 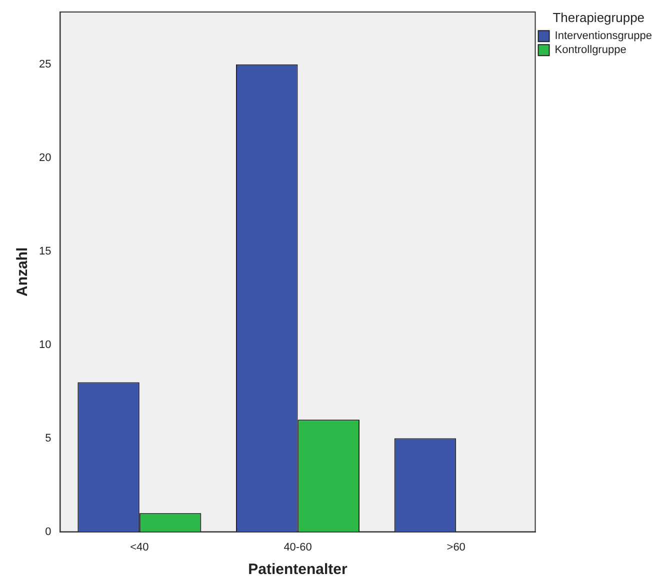 What do you see at coordinates (48, 532) in the screenshot?
I see `y-tick-label: 0` at bounding box center [48, 532].